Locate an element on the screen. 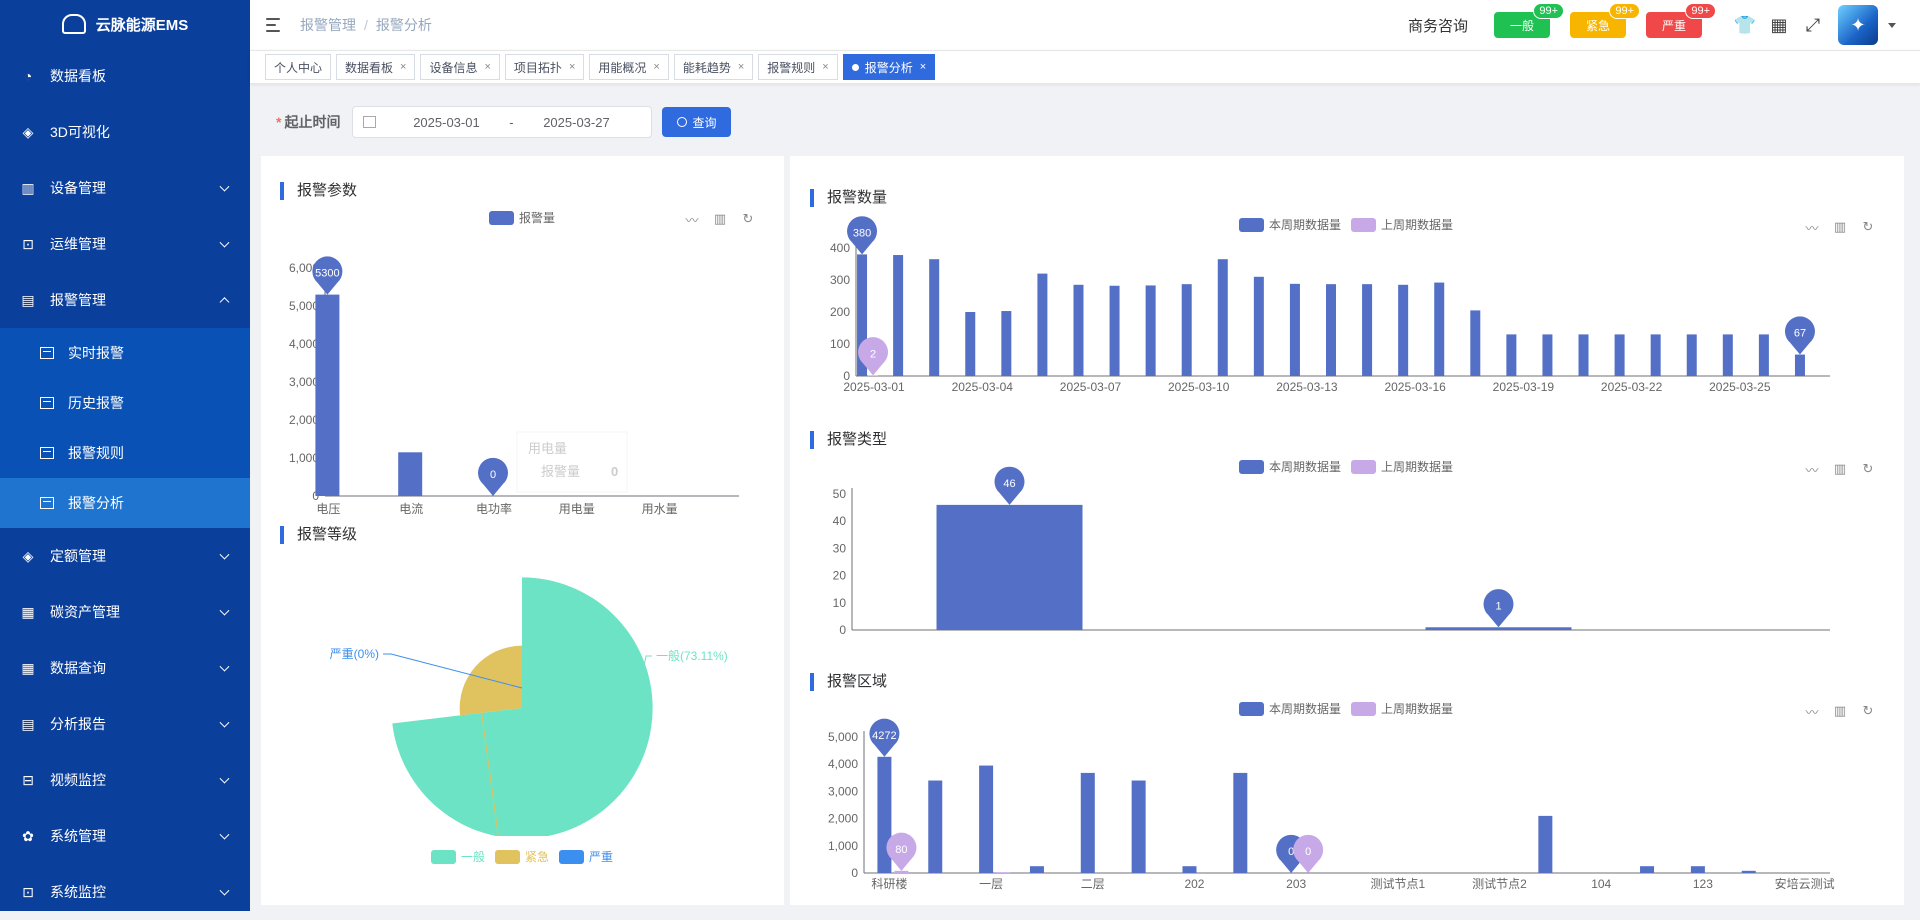 The height and width of the screenshot is (920, 1920). tag-dashboard: 数据看板 × is located at coordinates (376, 67).